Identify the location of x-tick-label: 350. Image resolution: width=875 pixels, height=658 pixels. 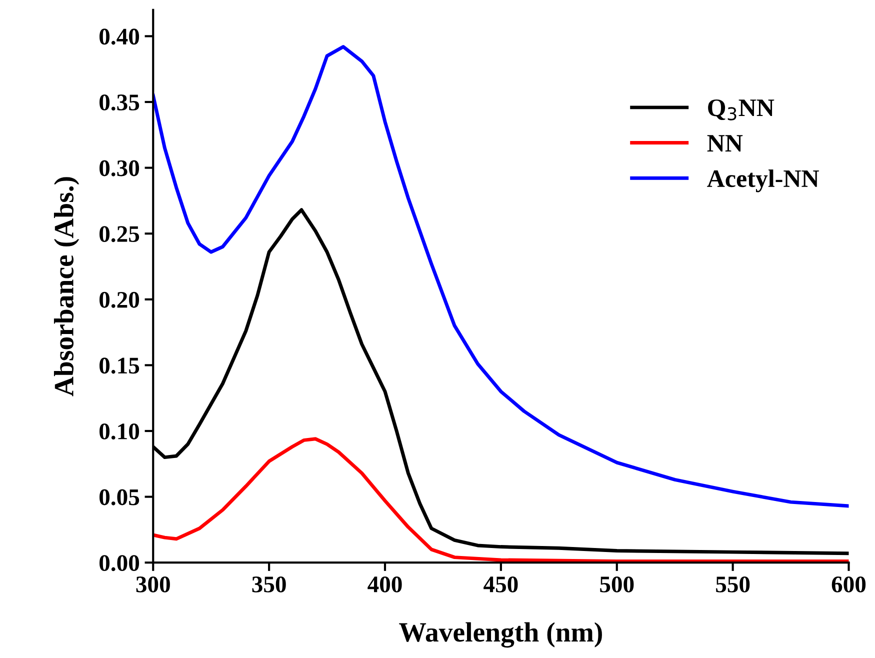
(269, 584).